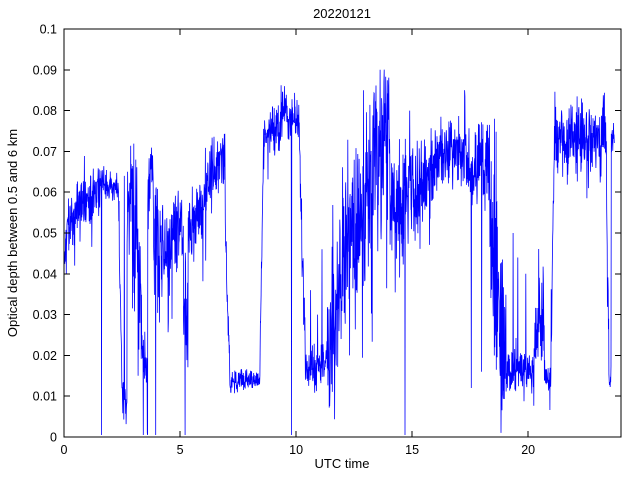 Image resolution: width=640 pixels, height=480 pixels. I want to click on y-tick-label: 0.1, so click(48, 30).